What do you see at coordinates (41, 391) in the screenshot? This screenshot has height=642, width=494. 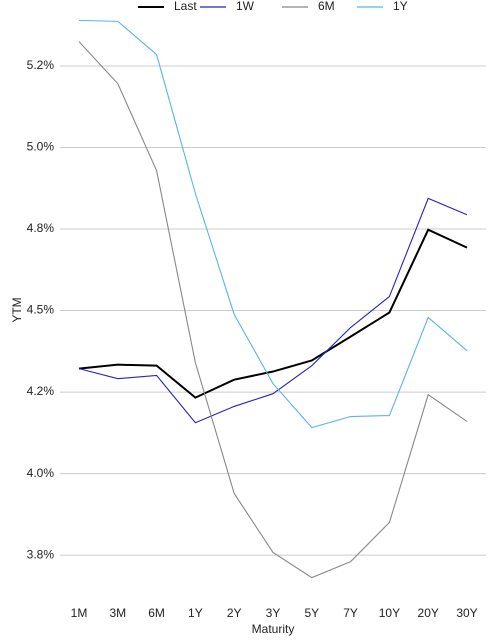 I see `y-tick-label: 4.2%` at bounding box center [41, 391].